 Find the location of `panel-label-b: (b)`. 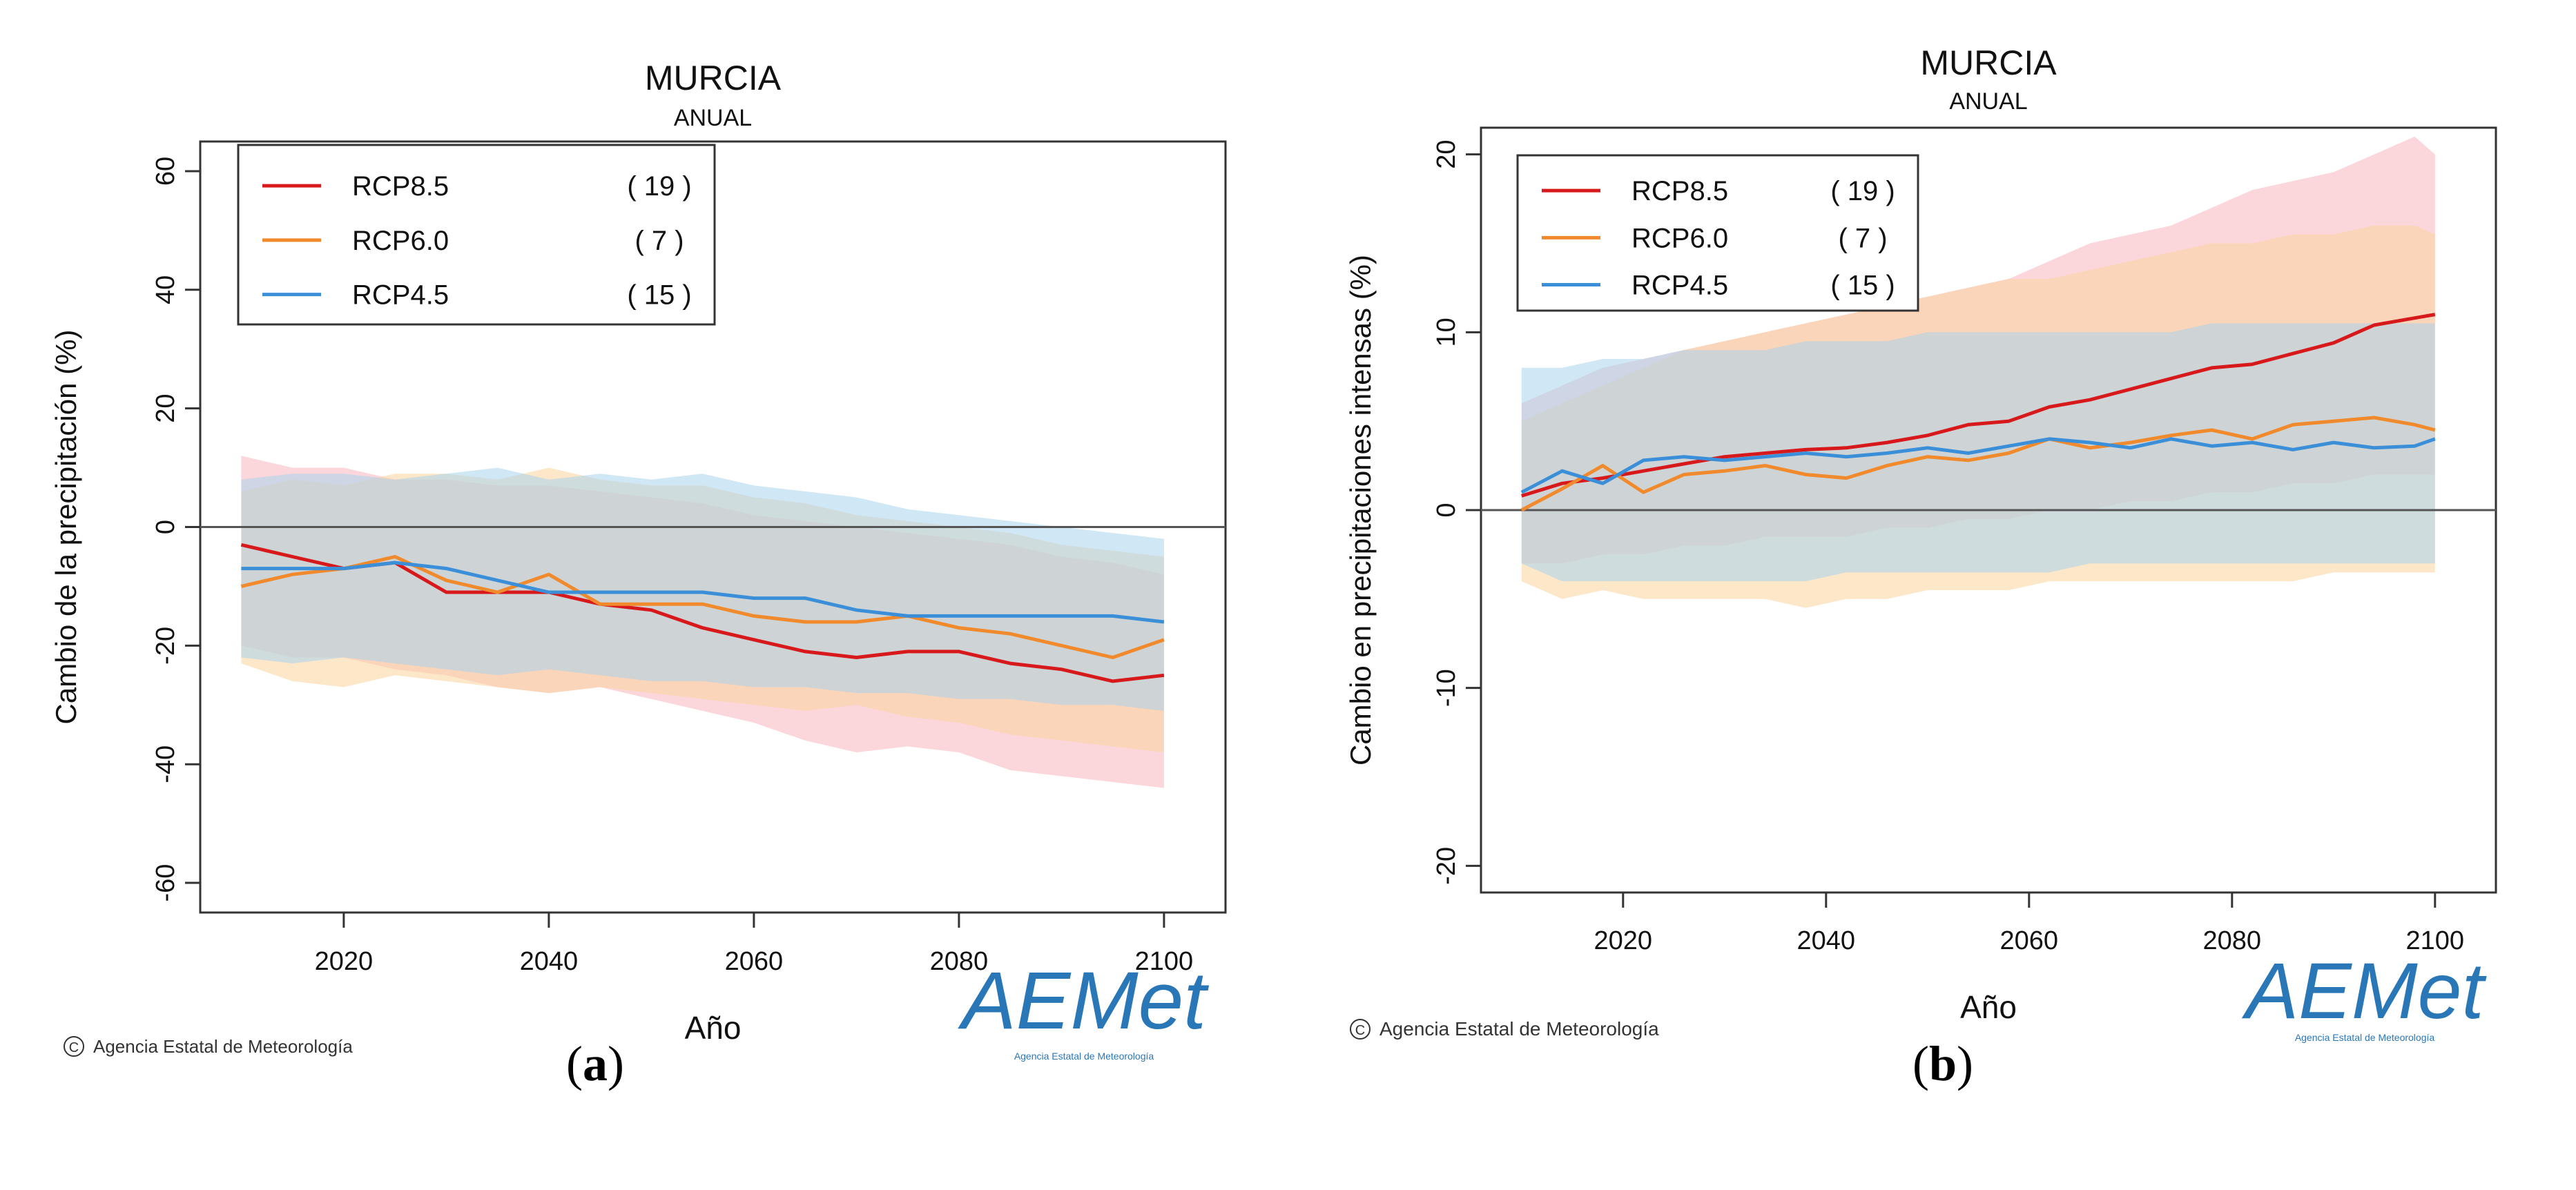

panel-label-b: (b) is located at coordinates (1943, 1063).